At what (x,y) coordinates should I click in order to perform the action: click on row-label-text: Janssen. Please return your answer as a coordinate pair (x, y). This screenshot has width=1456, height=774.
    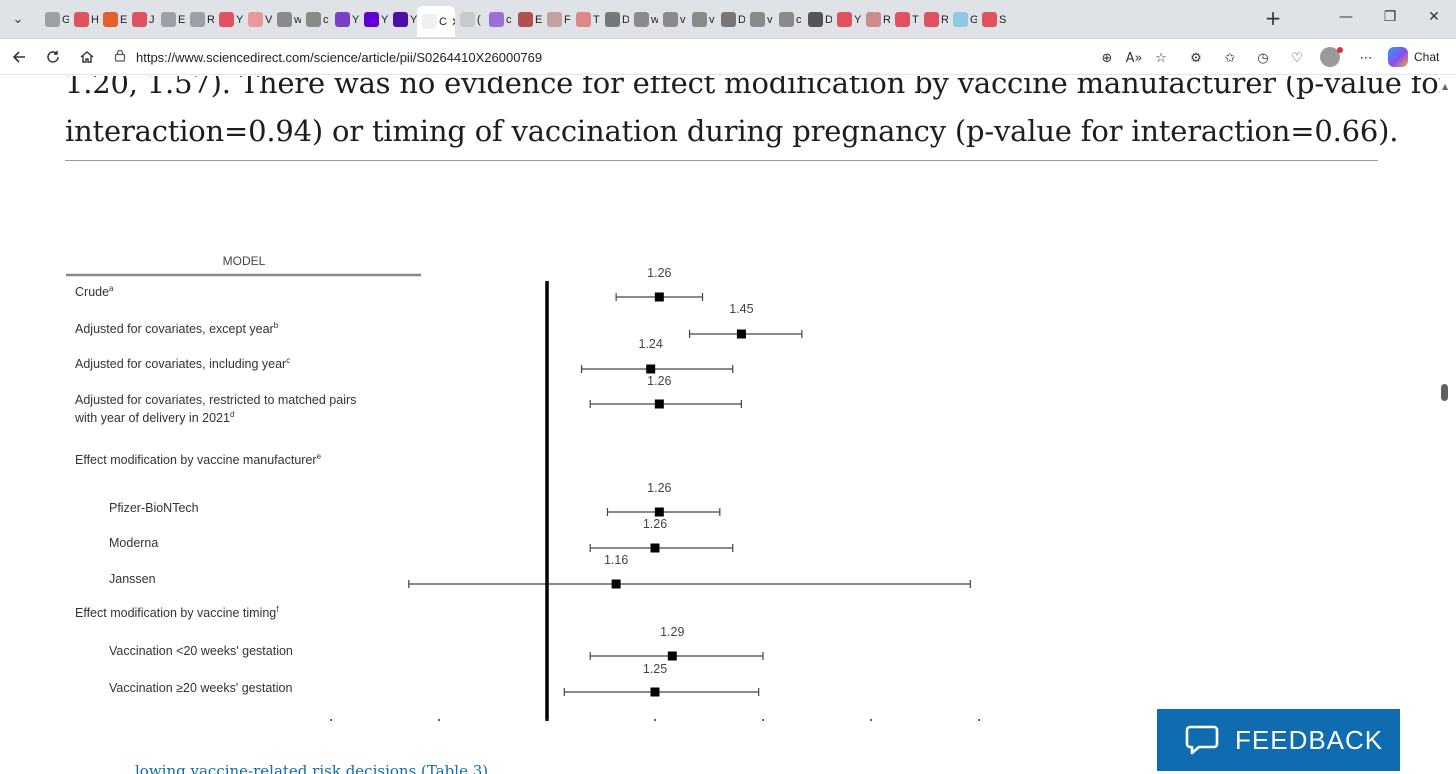
    Looking at the image, I should click on (132, 579).